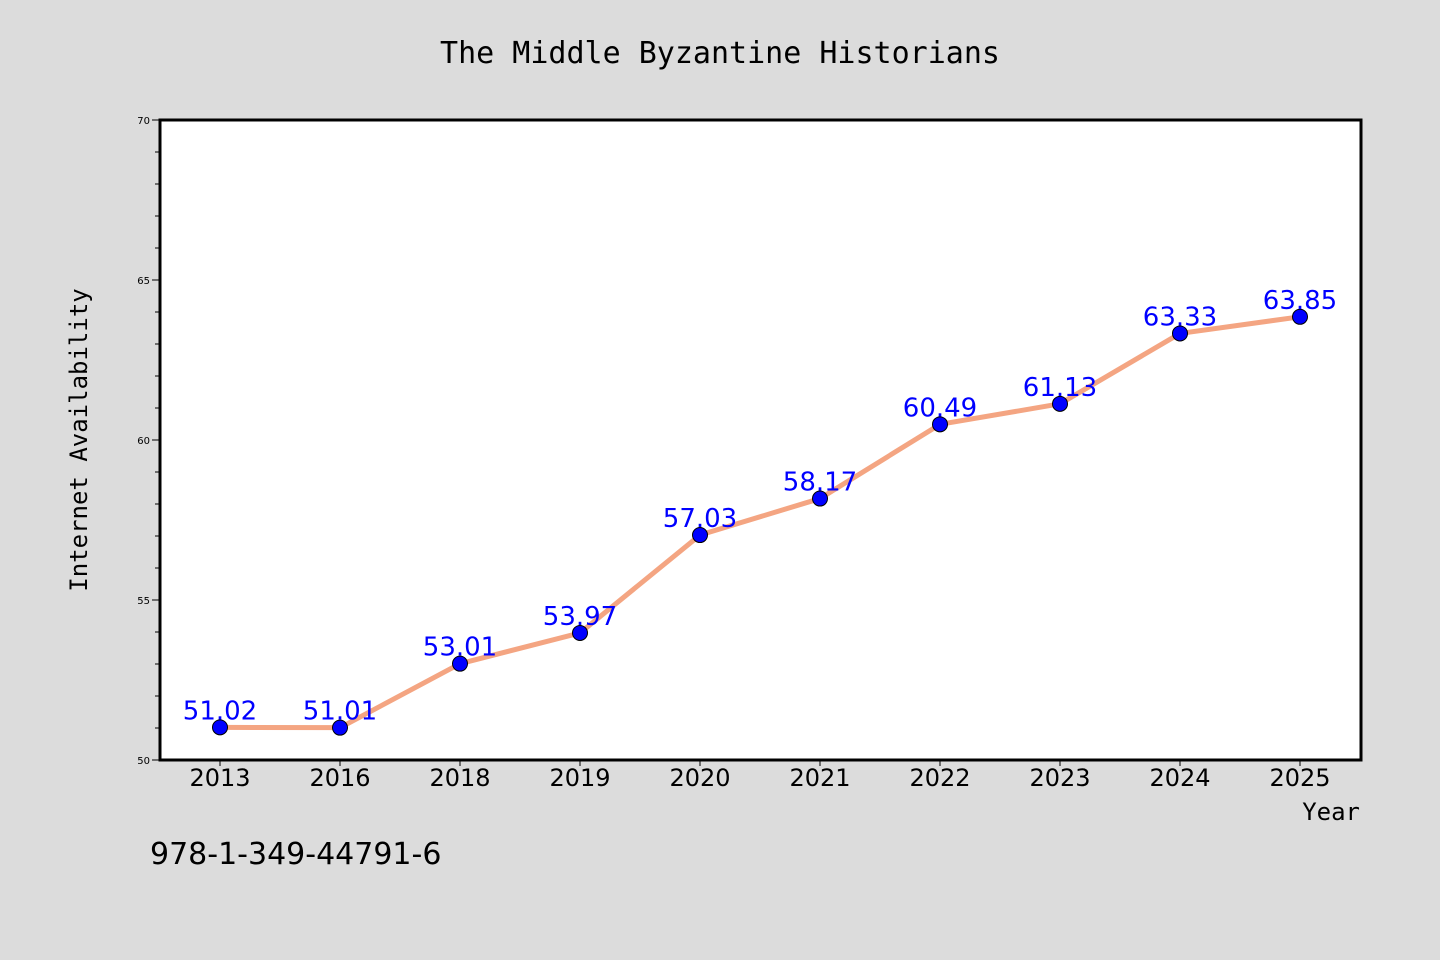  Describe the element at coordinates (820, 483) in the screenshot. I see `data-label: 58.17` at that location.